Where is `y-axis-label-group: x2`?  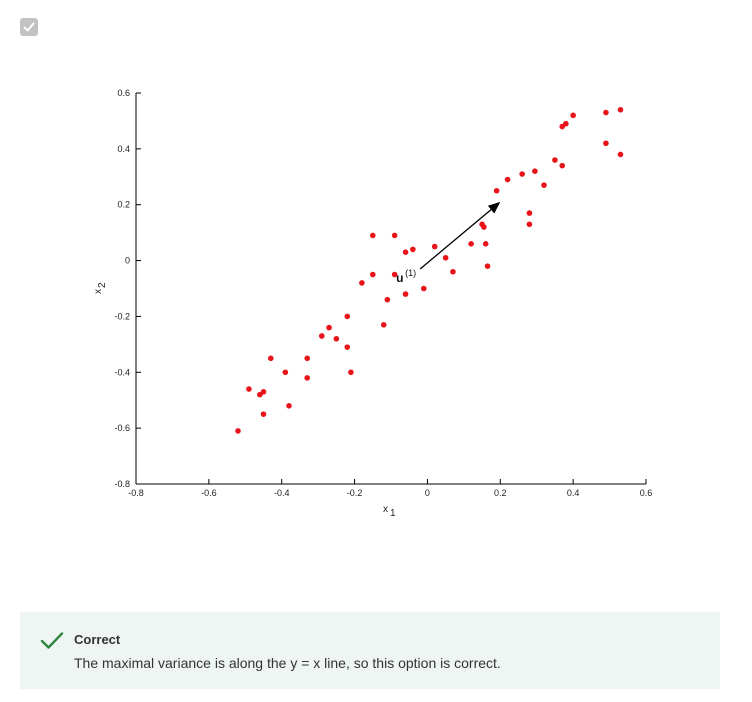
y-axis-label-group: x2 is located at coordinates (100, 288).